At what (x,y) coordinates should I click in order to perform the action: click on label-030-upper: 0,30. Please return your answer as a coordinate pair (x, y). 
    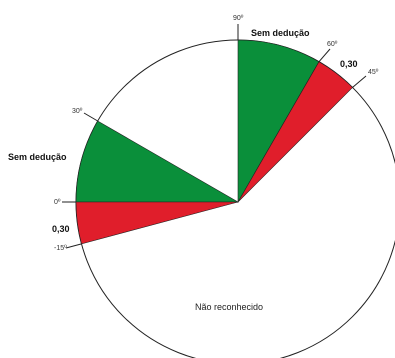
    Looking at the image, I should click on (349, 64).